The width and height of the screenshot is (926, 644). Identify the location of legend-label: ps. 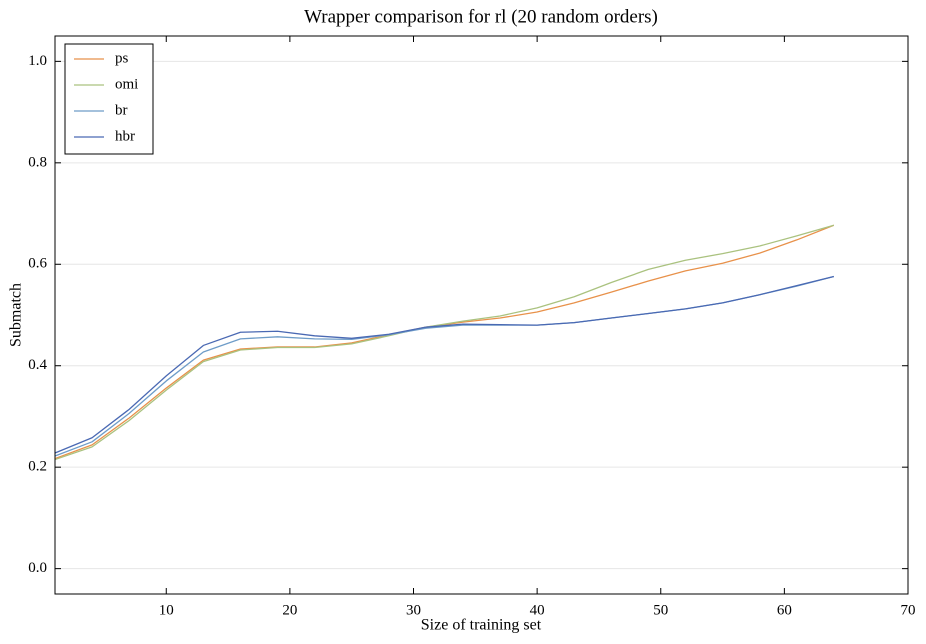
(122, 58).